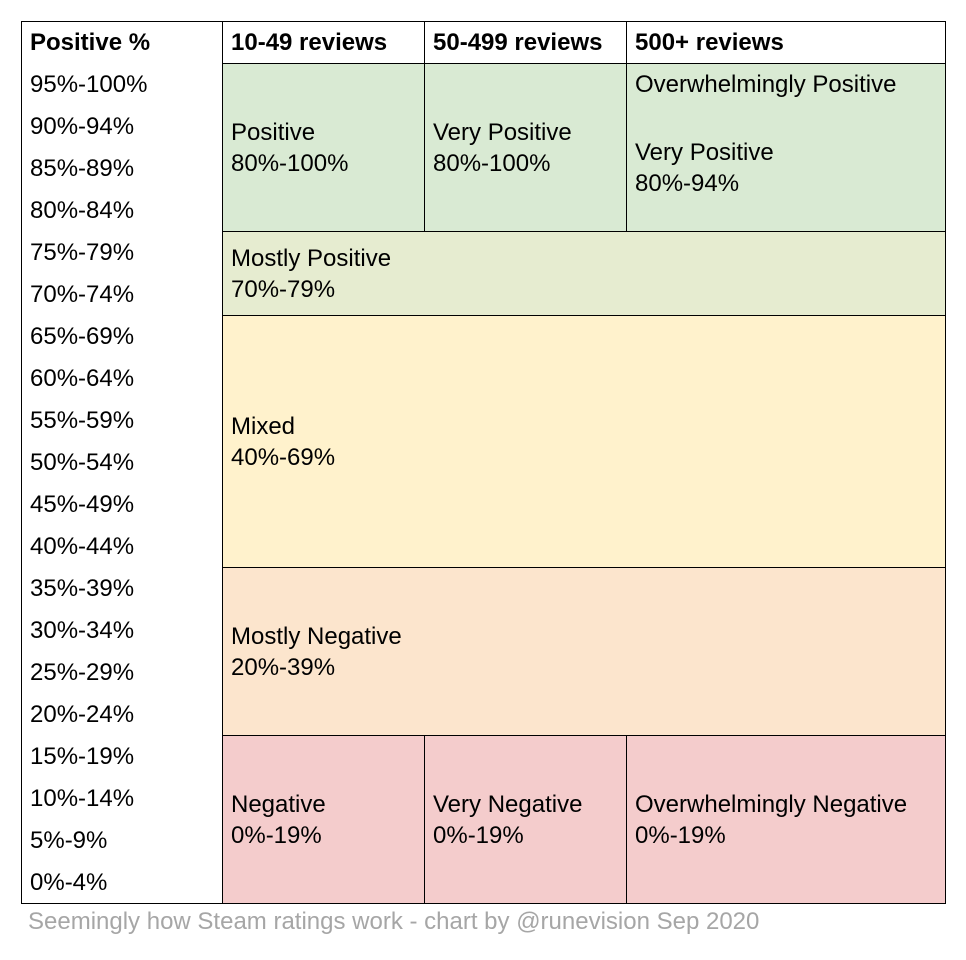 The width and height of the screenshot is (966, 960). What do you see at coordinates (771, 804) in the screenshot?
I see `rating-name: Overwhelmingly Negative` at bounding box center [771, 804].